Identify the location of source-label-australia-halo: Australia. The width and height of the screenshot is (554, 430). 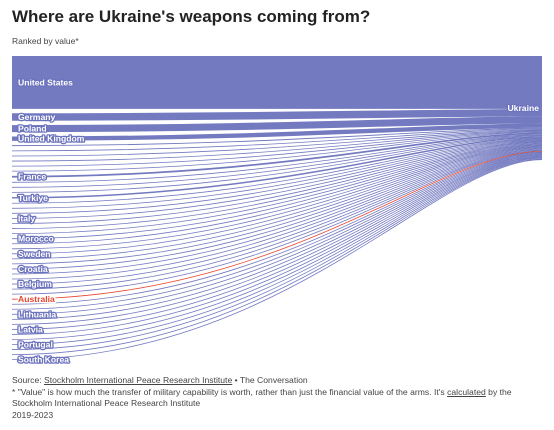
(36, 299).